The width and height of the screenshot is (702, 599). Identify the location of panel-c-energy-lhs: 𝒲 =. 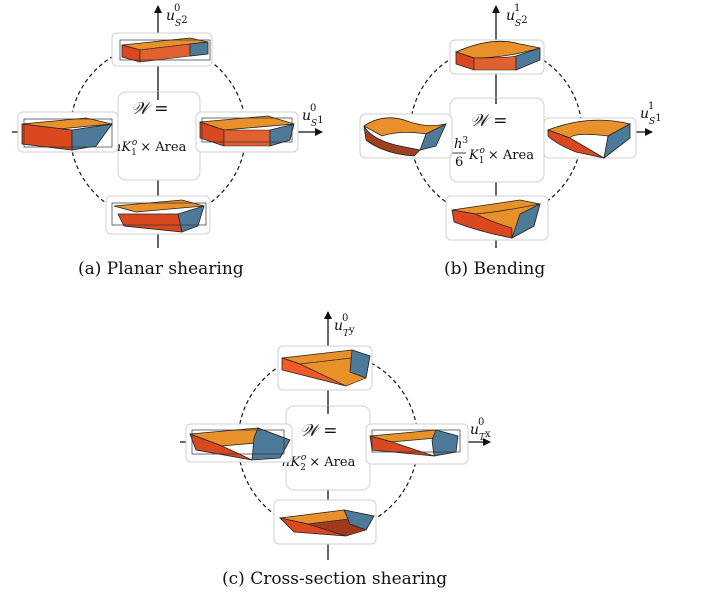
(318, 431).